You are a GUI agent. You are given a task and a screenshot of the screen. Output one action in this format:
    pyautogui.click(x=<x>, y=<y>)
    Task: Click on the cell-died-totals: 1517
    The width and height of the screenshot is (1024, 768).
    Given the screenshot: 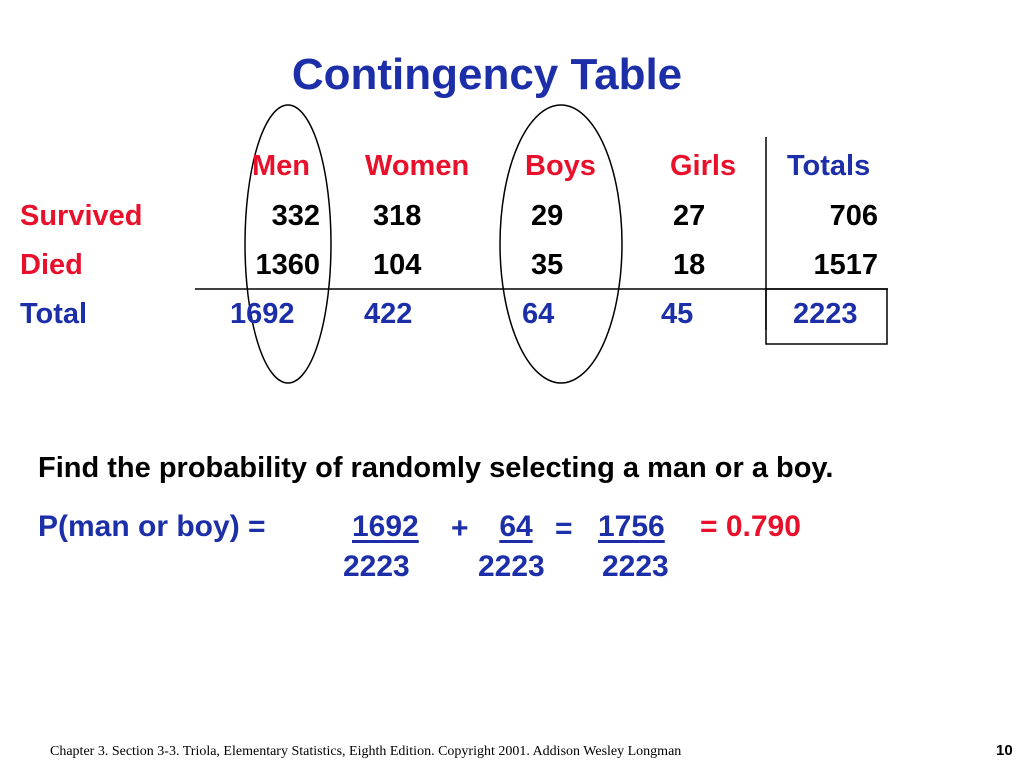 What is the action you would take?
    pyautogui.click(x=845, y=265)
    